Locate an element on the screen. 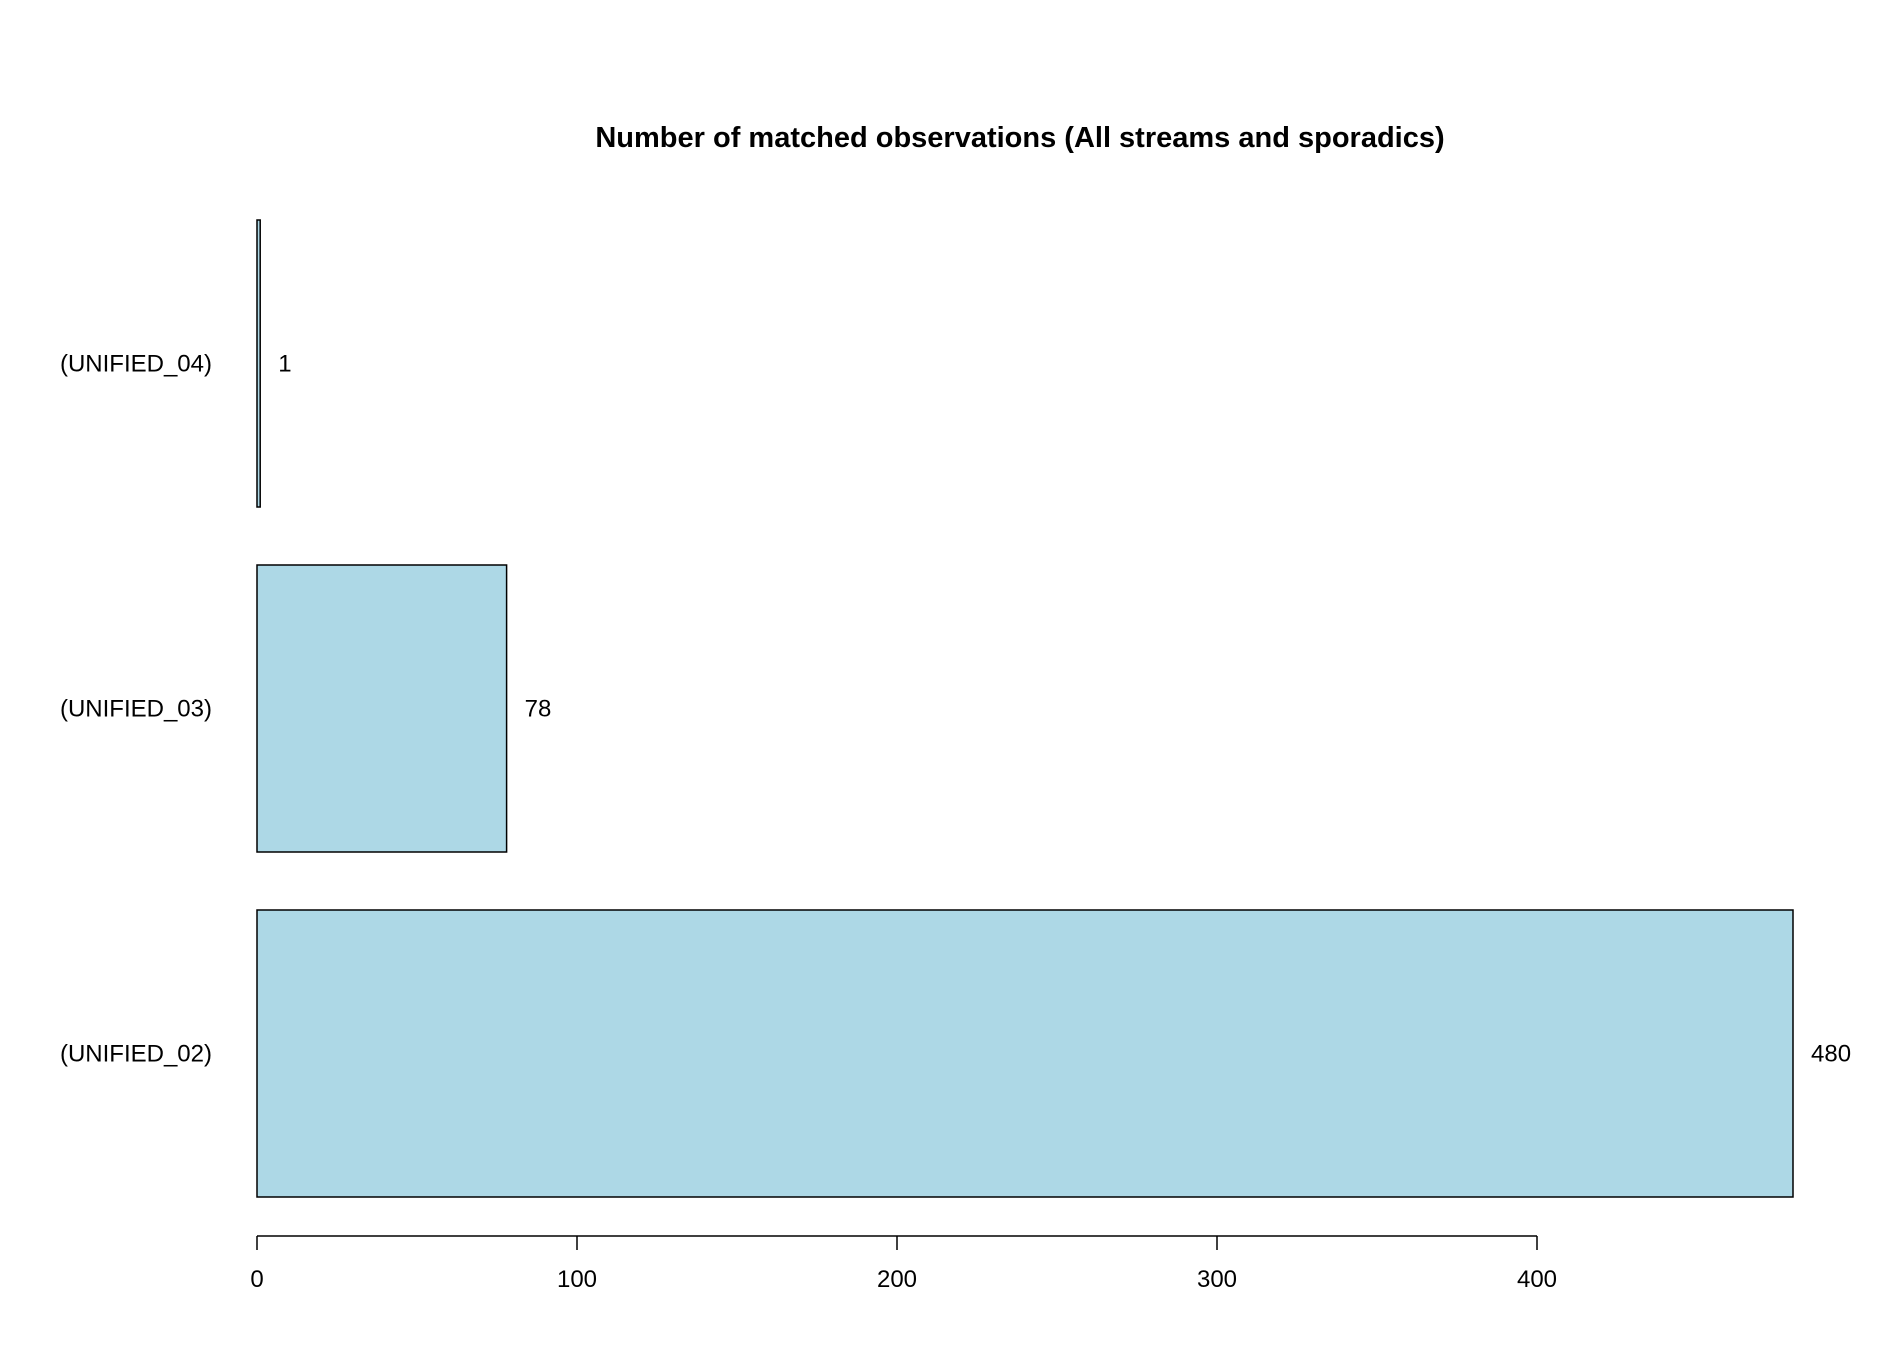 The width and height of the screenshot is (1900, 1347). category-label-unified-03: (UNIFIED_03) is located at coordinates (136, 709).